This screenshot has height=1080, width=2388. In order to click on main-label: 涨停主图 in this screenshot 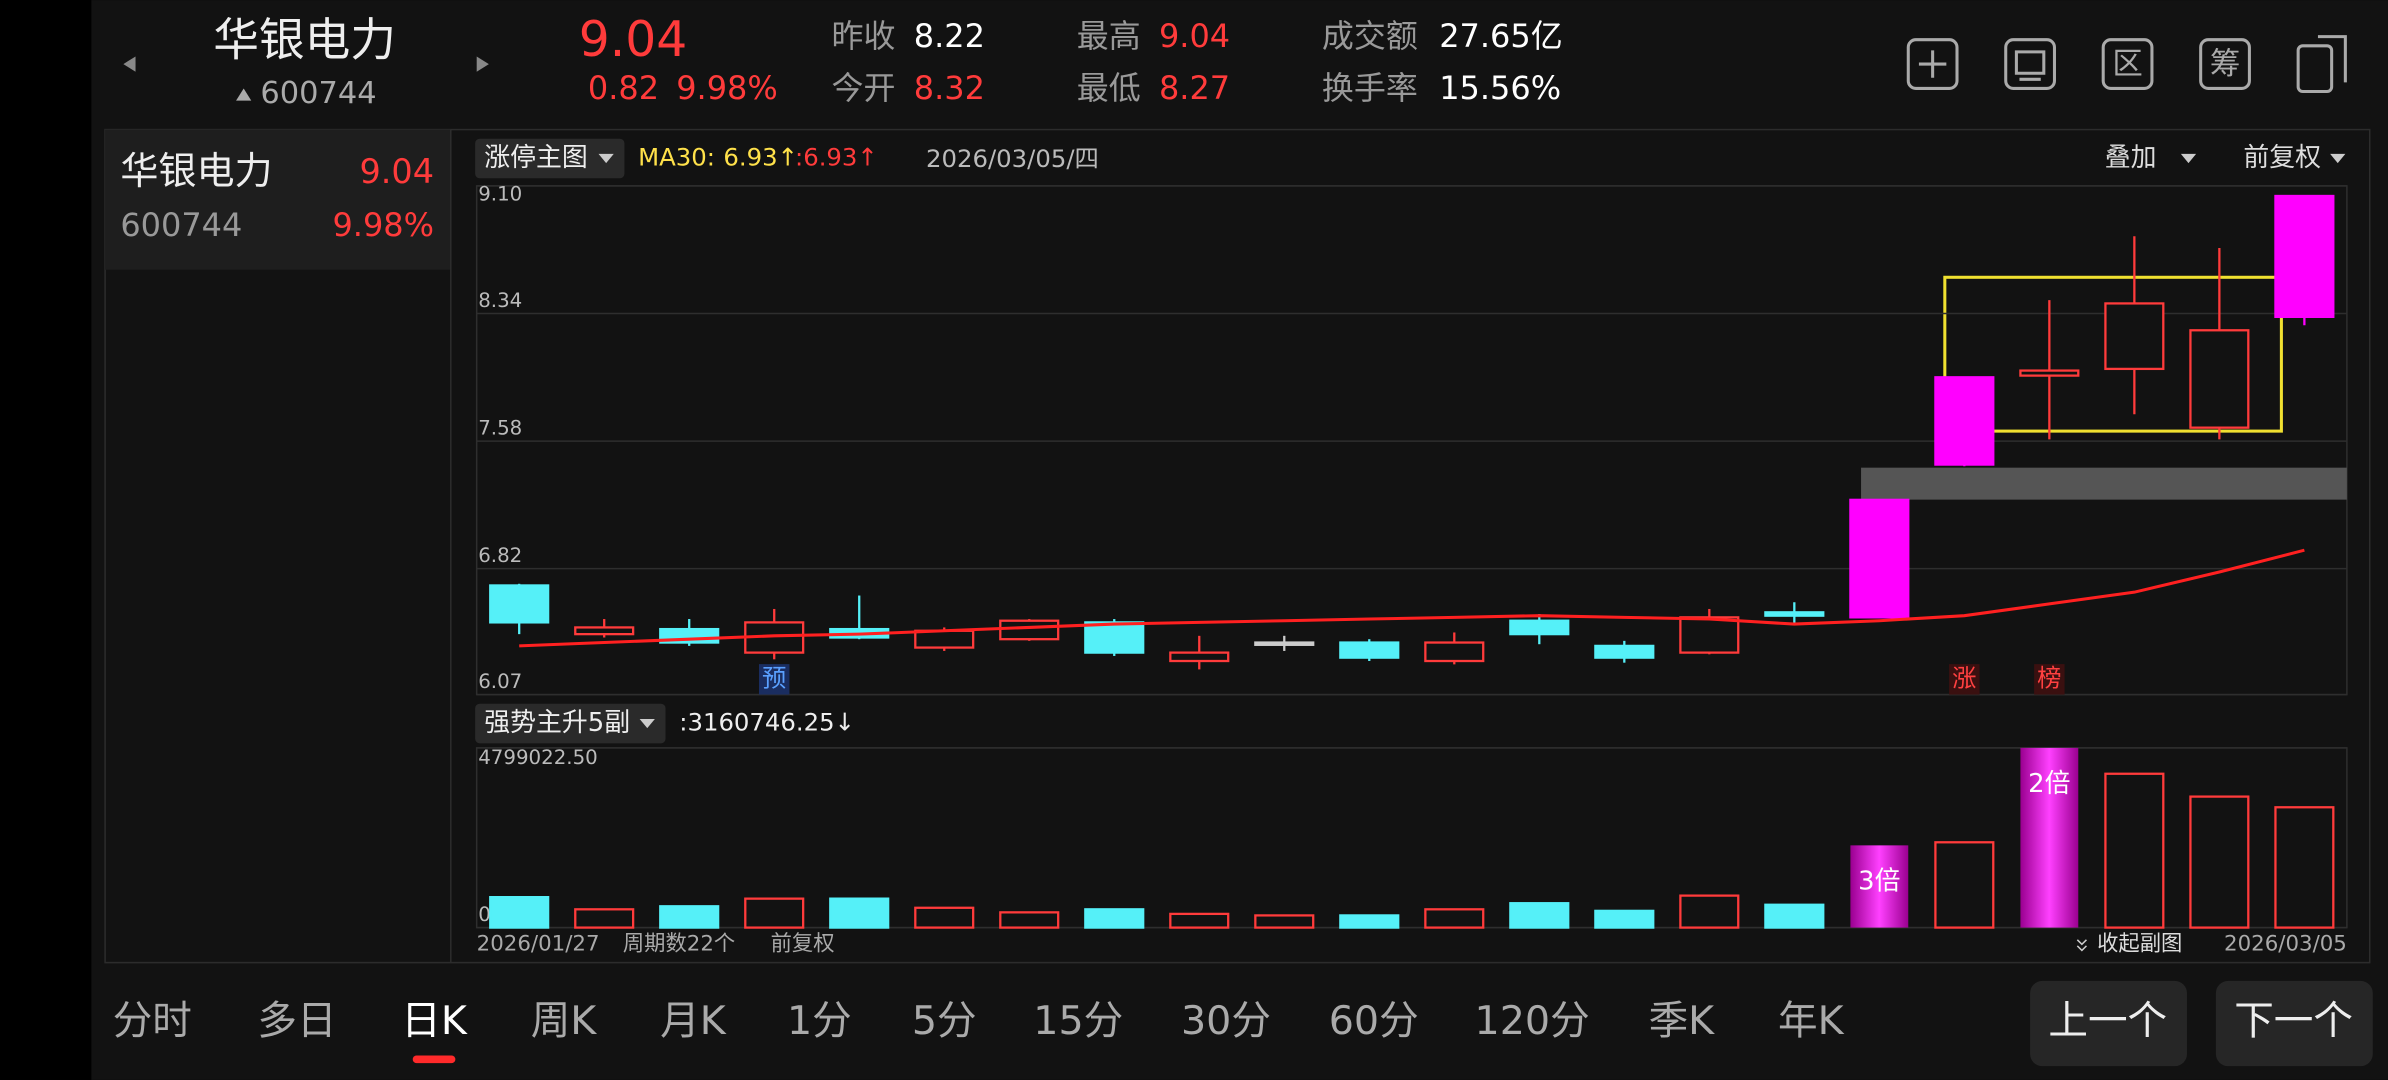, I will do `click(536, 158)`.